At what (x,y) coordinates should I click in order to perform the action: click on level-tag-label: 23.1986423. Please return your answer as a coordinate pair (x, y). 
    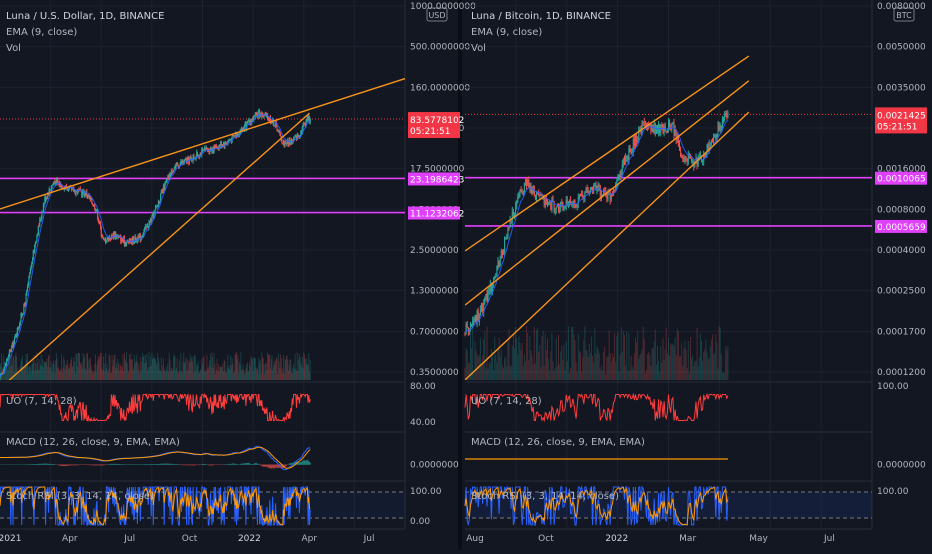
    Looking at the image, I should click on (437, 180).